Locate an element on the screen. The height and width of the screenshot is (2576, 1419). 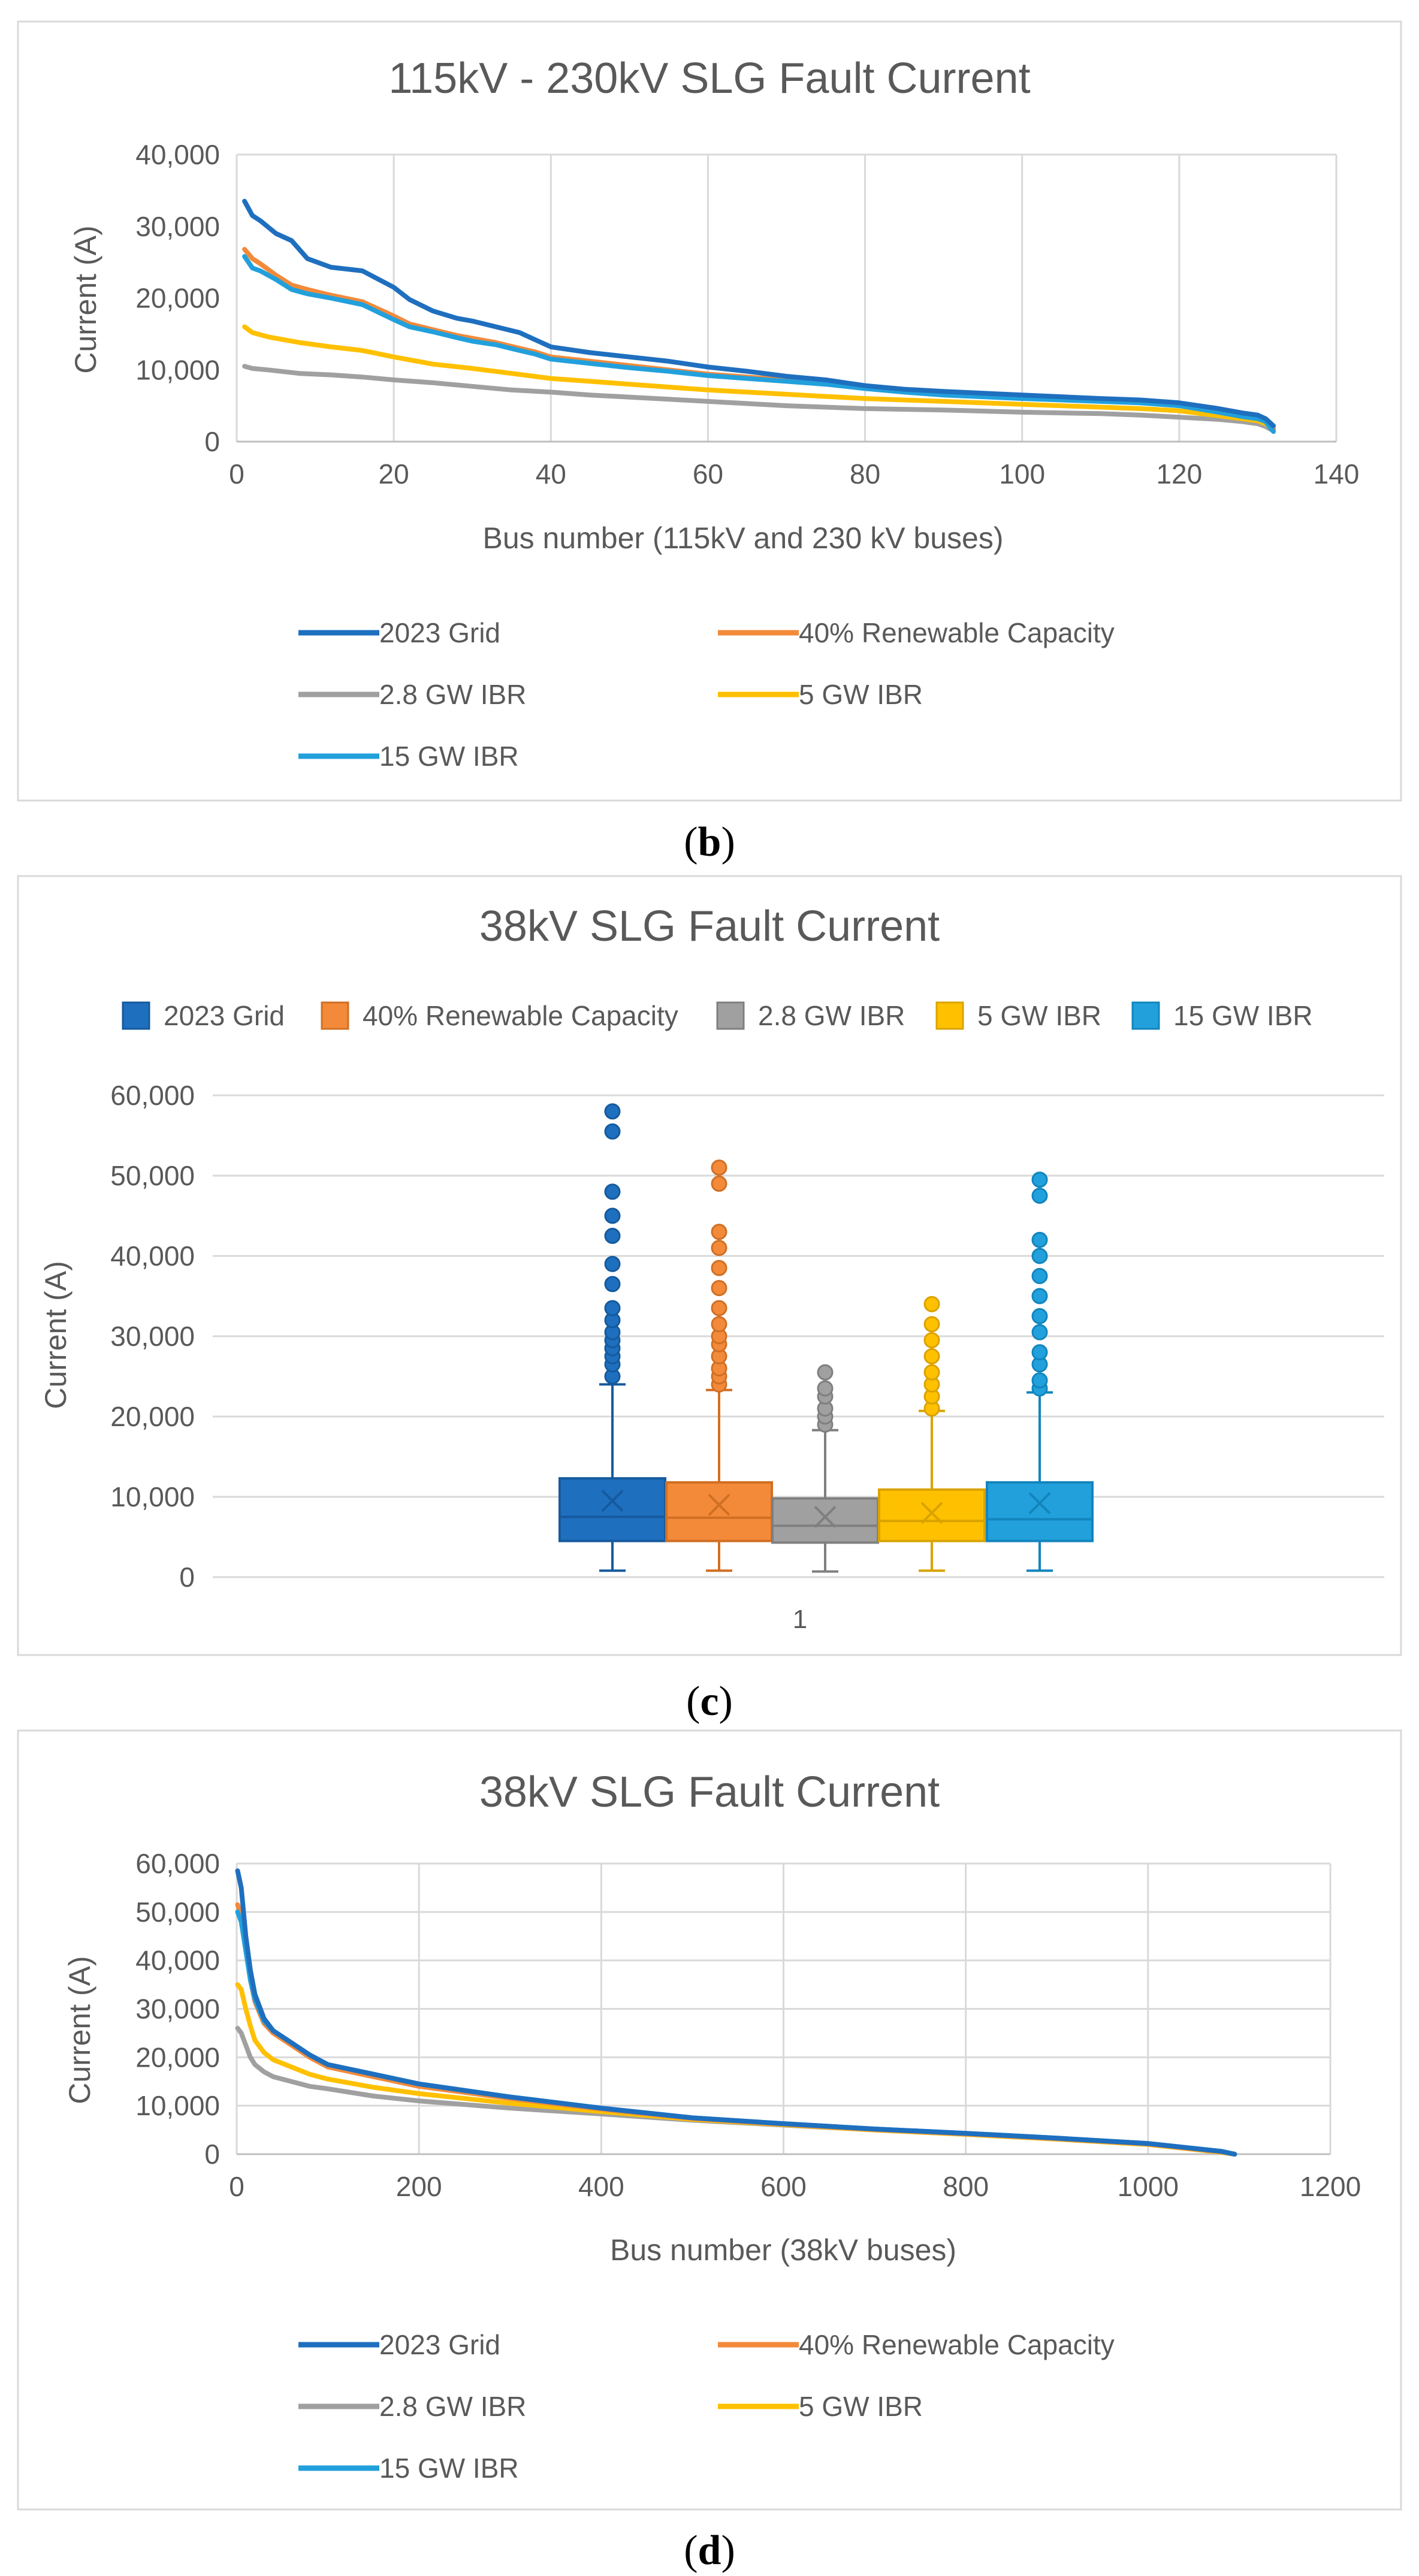
c-legend-label: 2023 Grid is located at coordinates (225, 1016).